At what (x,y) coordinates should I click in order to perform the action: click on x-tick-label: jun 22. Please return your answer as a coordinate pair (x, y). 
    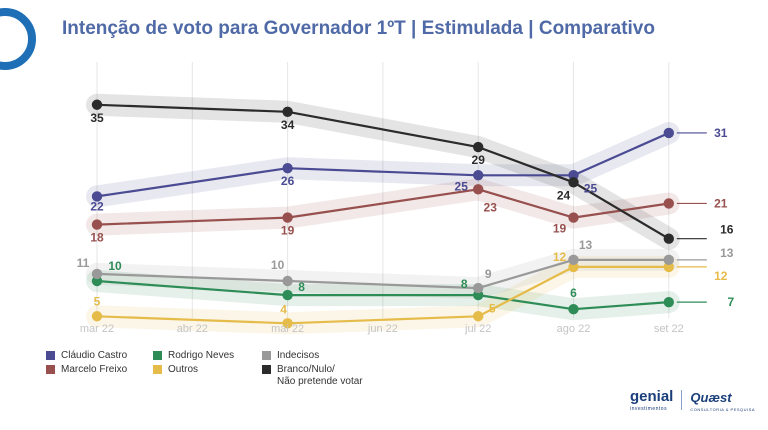
    Looking at the image, I should click on (382, 329).